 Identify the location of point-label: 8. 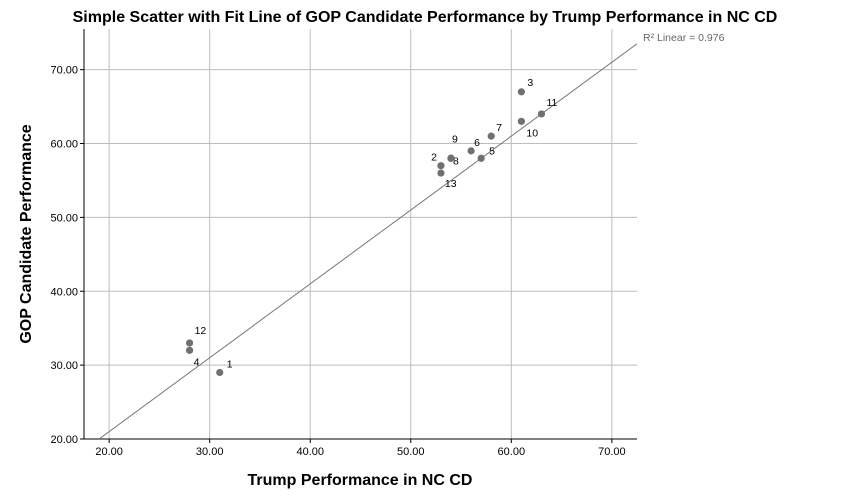
(456, 161).